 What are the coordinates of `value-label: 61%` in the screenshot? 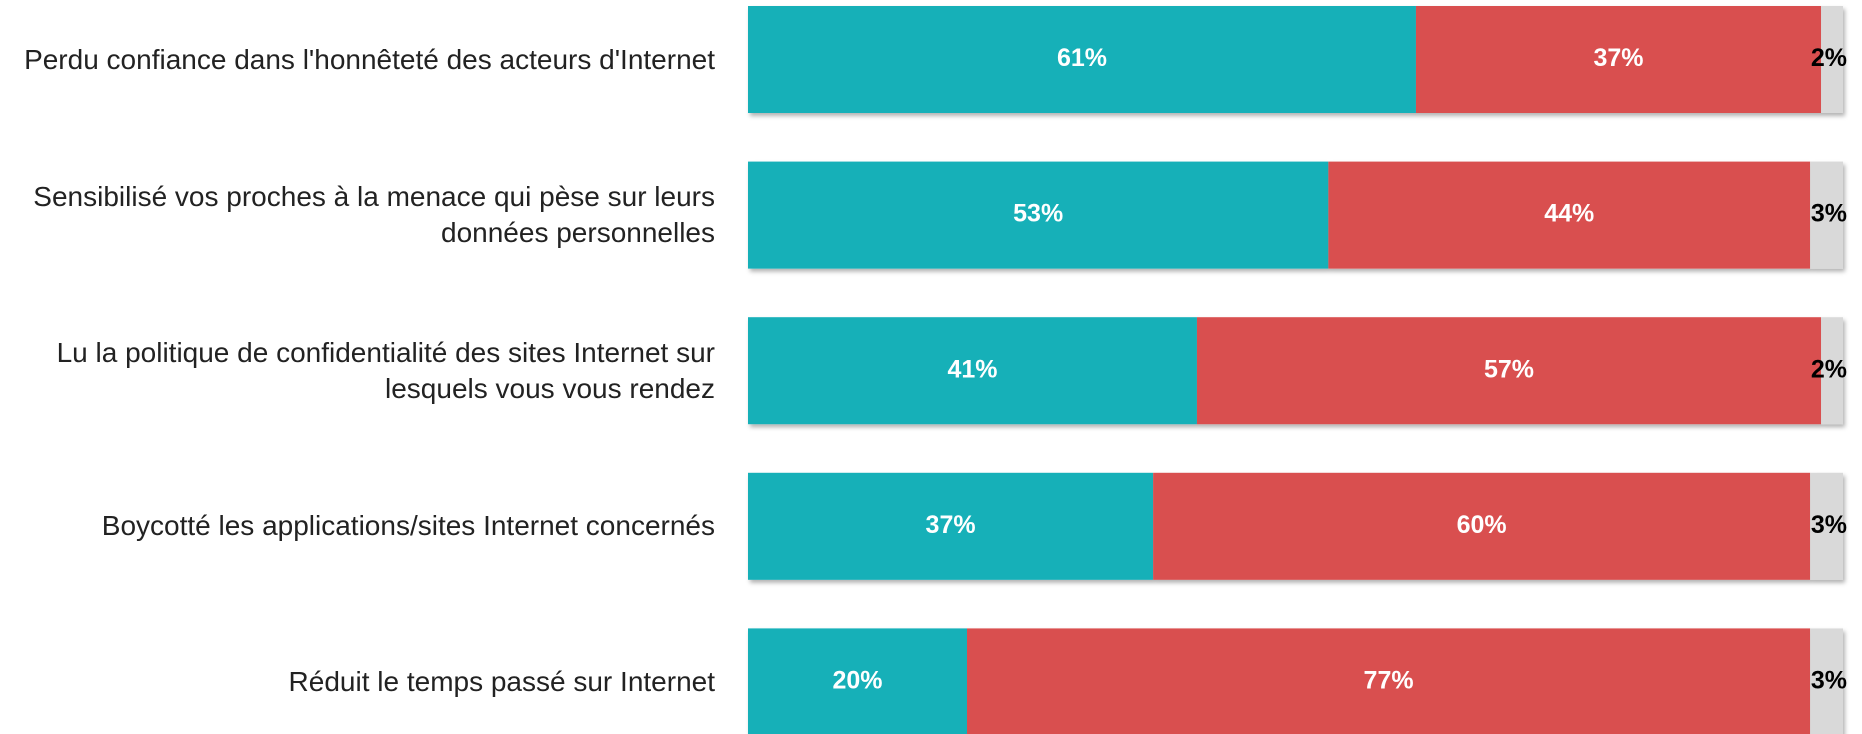 It's located at (1082, 58).